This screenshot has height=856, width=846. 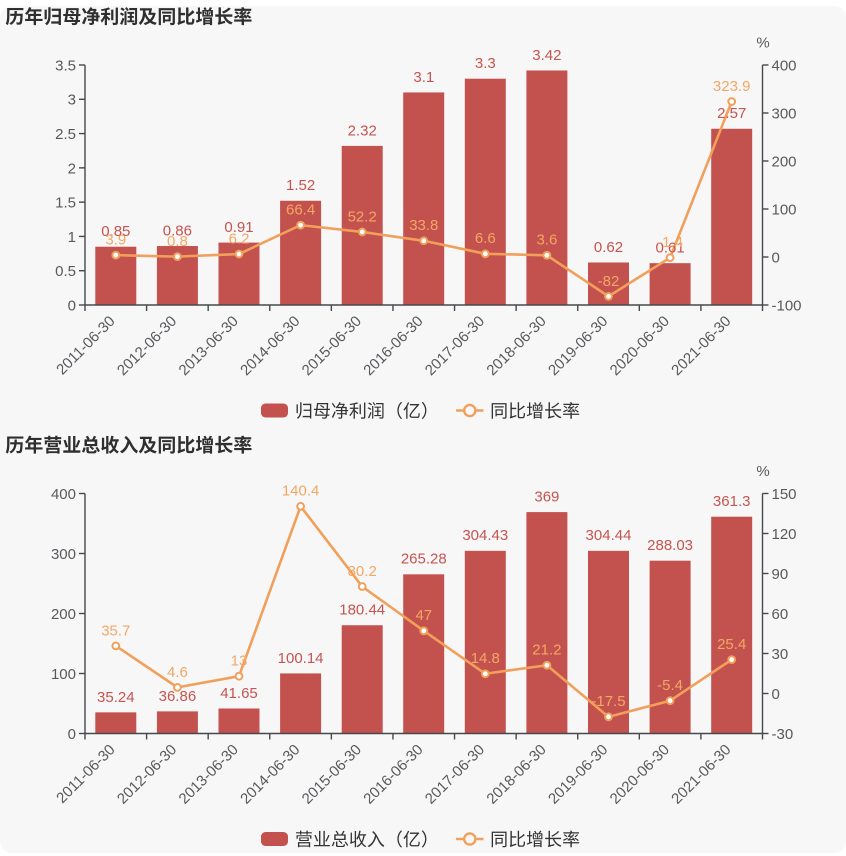 What do you see at coordinates (239, 661) in the screenshot?
I see `svg-text: 13` at bounding box center [239, 661].